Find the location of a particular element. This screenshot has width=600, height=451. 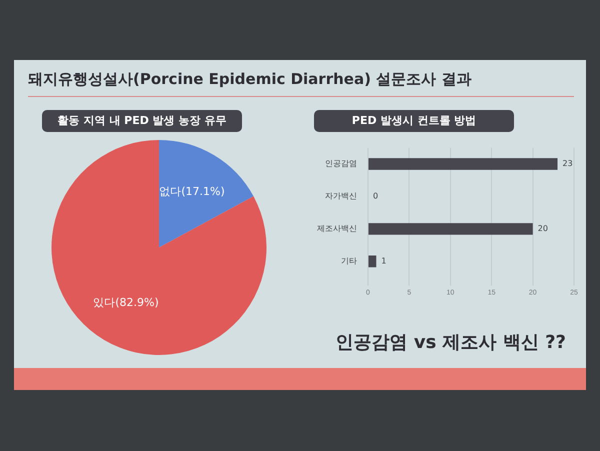

y-tick-label: 제조사백신 is located at coordinates (337, 229).